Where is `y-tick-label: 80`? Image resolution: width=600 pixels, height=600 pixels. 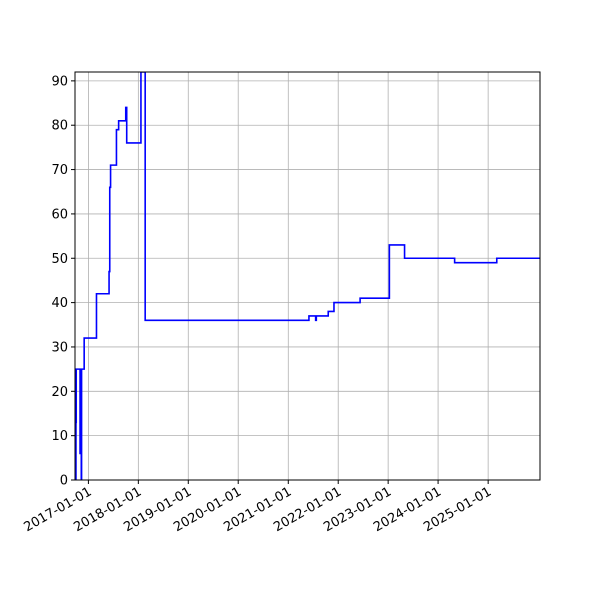 y-tick-label: 80 is located at coordinates (59, 126).